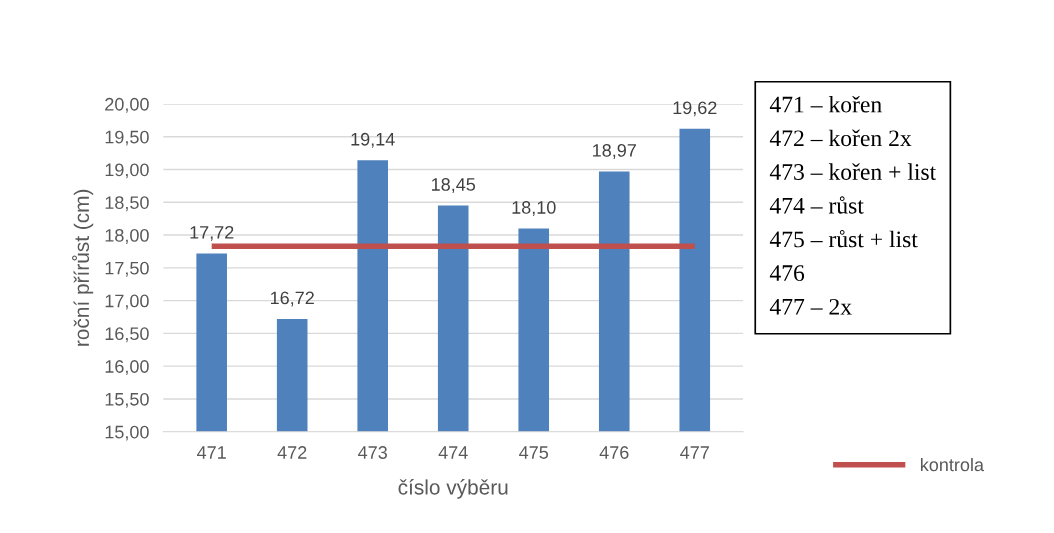 The width and height of the screenshot is (1054, 533). I want to click on y-tick-label: 20,00, so click(127, 105).